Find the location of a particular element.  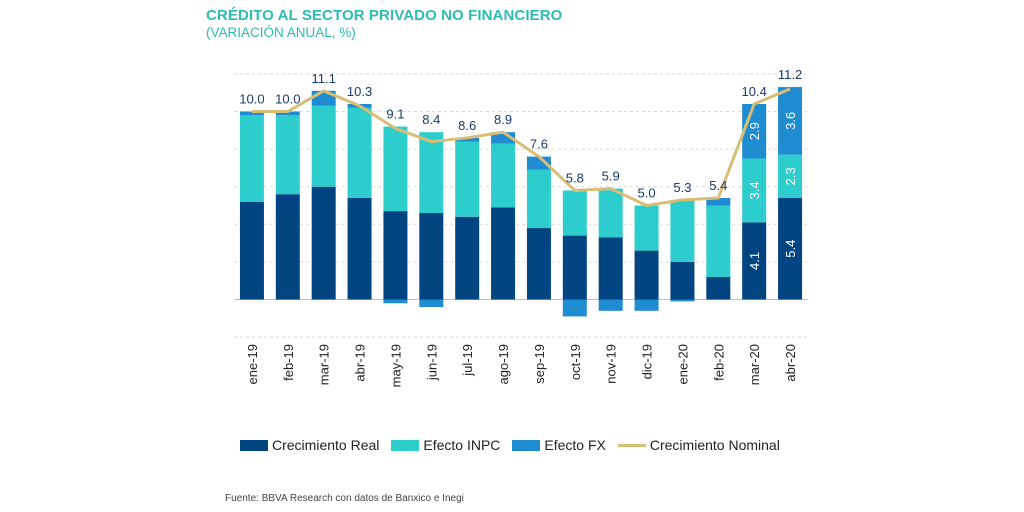

legend-item-real: Crecimiento Real is located at coordinates (309, 445).